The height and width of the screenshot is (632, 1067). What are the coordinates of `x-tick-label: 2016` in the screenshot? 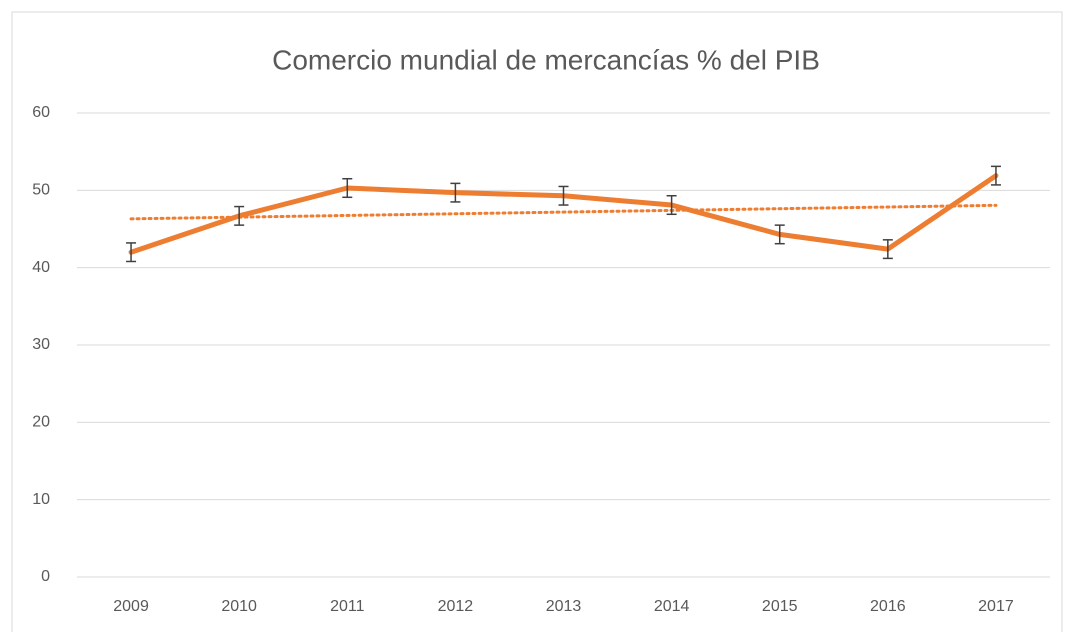 It's located at (888, 606).